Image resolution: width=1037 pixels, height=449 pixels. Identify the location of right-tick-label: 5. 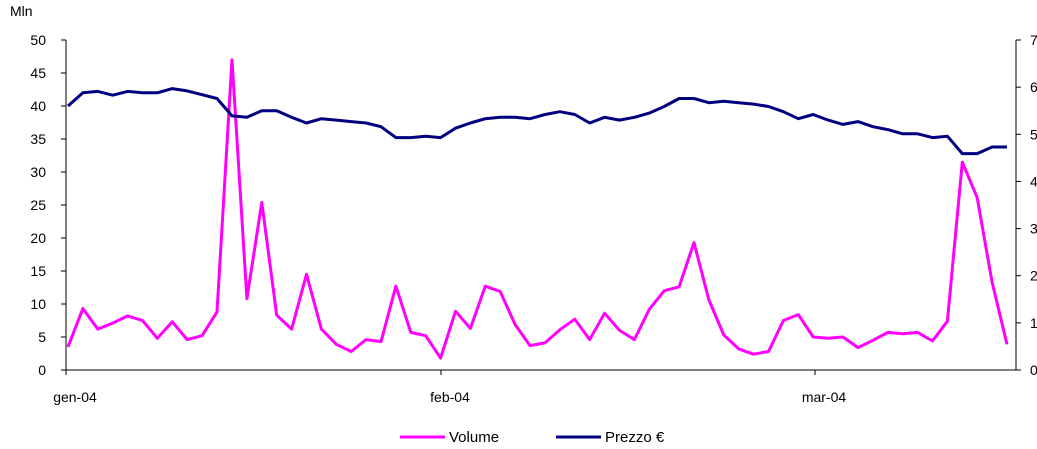
(1033, 134).